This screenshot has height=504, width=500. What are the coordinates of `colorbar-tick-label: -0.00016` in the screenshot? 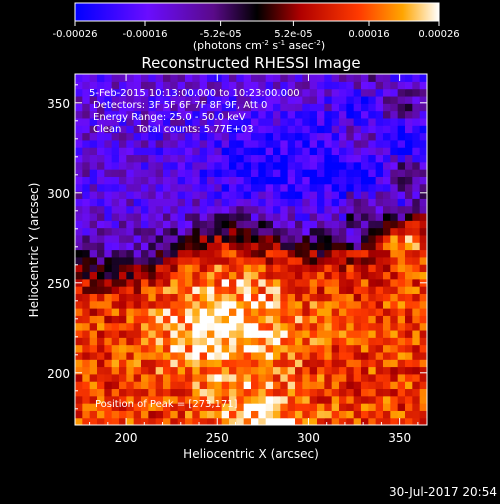 It's located at (145, 34).